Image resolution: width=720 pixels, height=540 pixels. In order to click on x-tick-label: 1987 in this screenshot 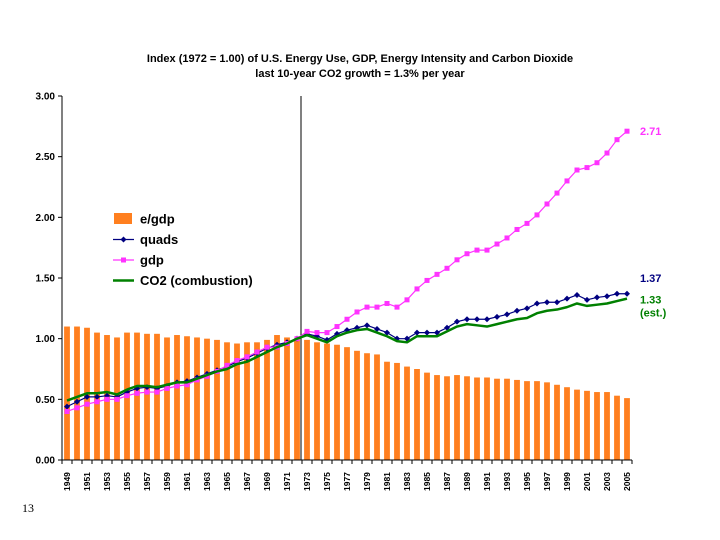, I will do `click(447, 481)`.